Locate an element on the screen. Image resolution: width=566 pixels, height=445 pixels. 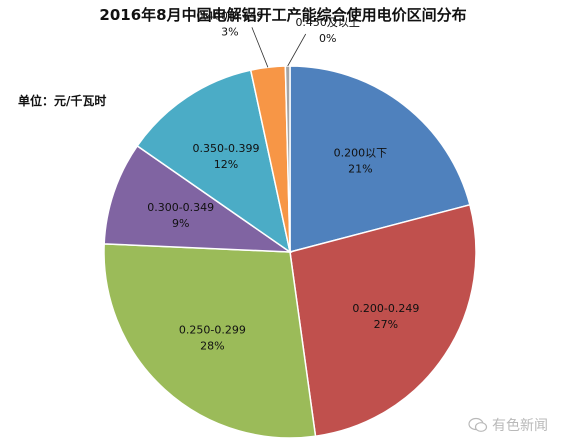
slice-category-label: 0.200以下 is located at coordinates (361, 153).